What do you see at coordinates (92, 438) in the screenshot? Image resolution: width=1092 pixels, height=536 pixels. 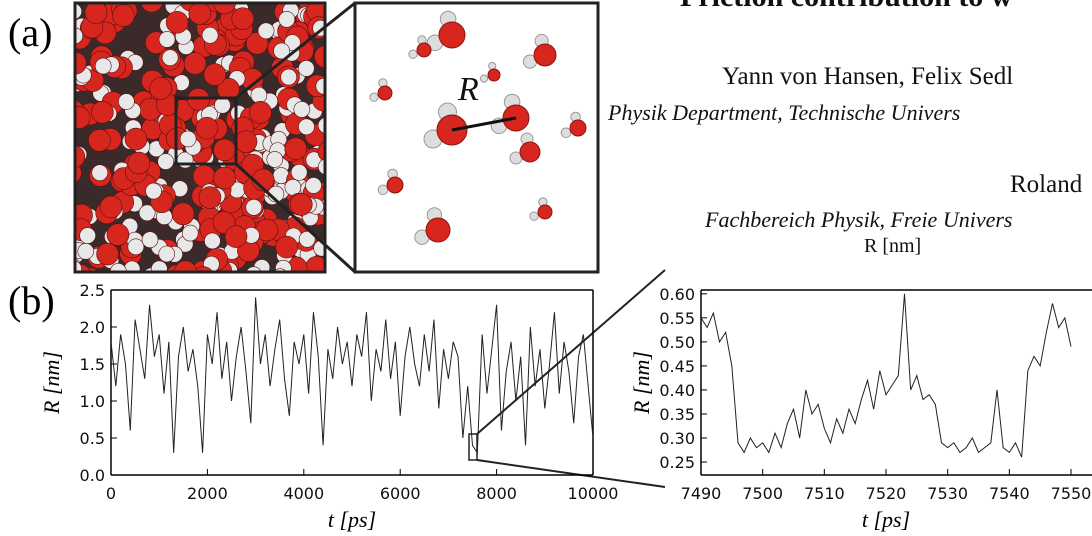 I see `y-tick-label: 0.5` at bounding box center [92, 438].